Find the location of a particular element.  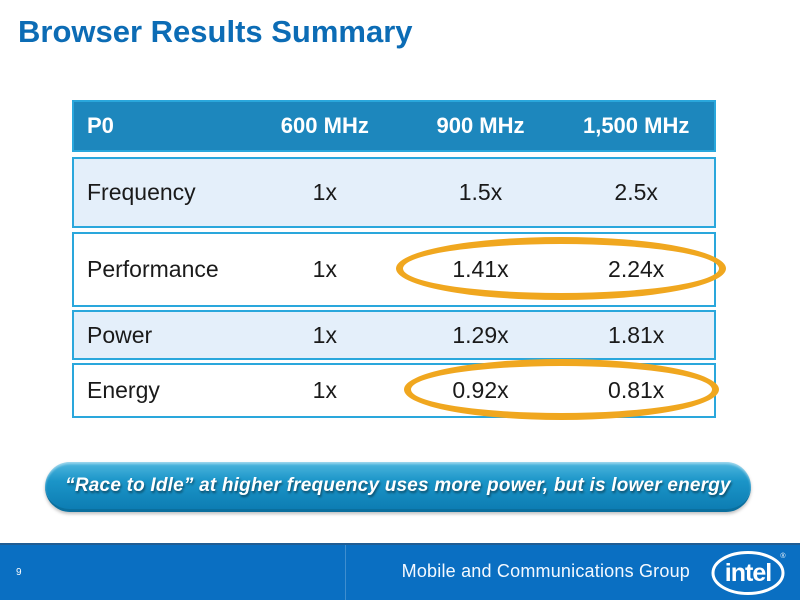

table-header-600mhz: 600 MHz is located at coordinates (324, 125).